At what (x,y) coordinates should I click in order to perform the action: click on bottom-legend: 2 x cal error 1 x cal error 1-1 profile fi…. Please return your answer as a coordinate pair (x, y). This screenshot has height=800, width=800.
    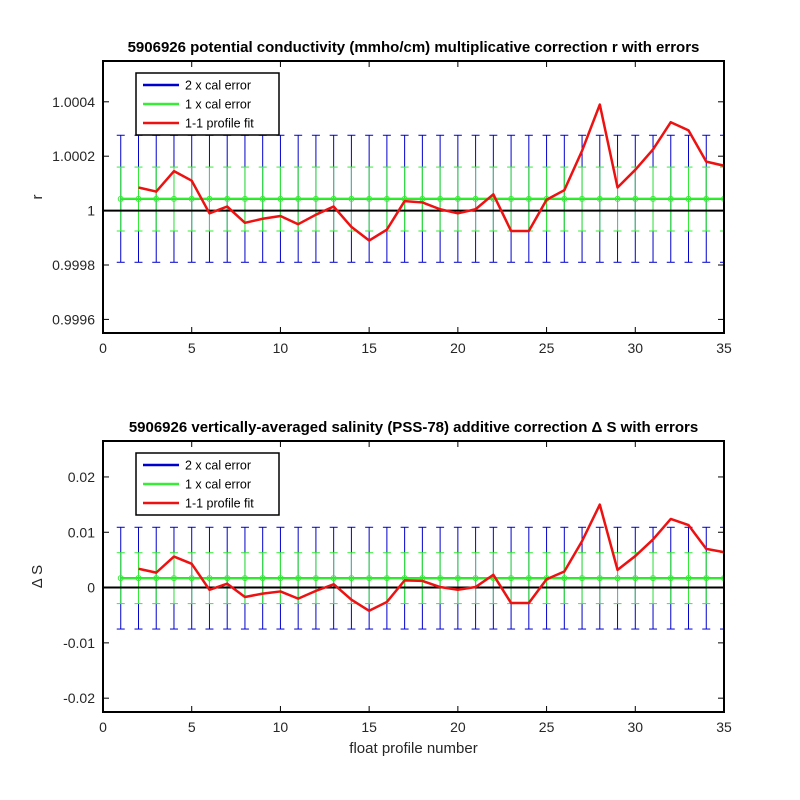
    Looking at the image, I should click on (207, 484).